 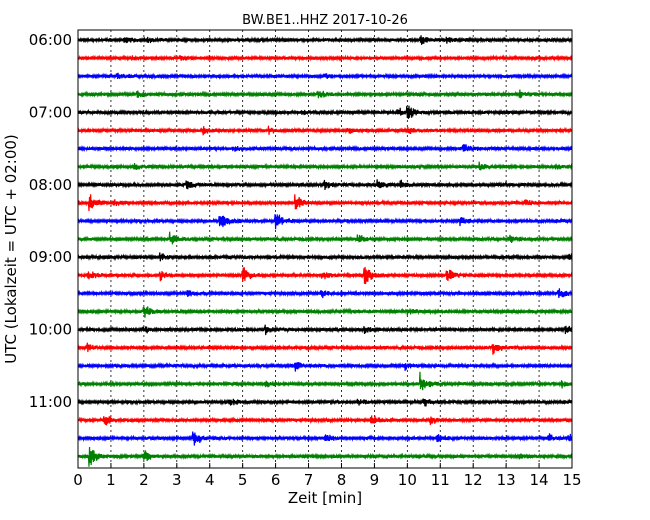 What do you see at coordinates (539, 480) in the screenshot?
I see `x-tick-label-14: 14` at bounding box center [539, 480].